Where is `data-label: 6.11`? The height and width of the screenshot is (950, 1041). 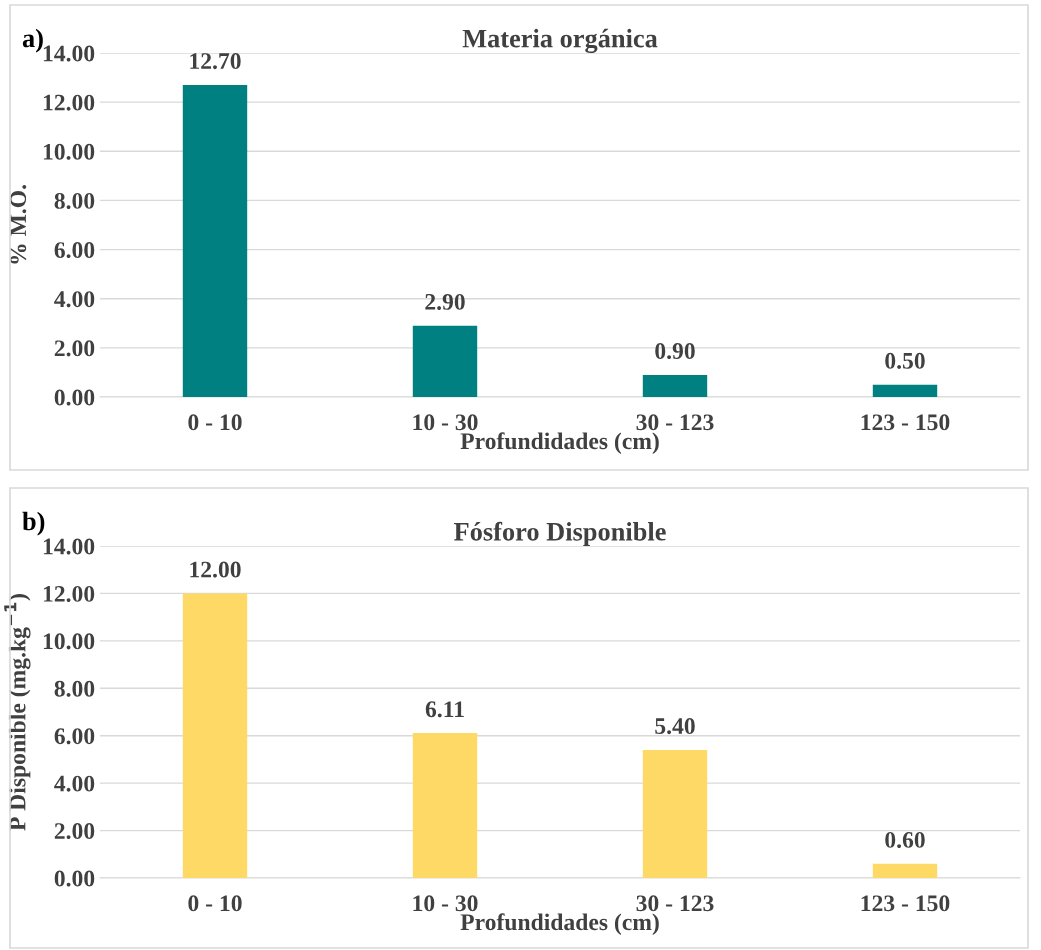 data-label: 6.11 is located at coordinates (444, 709).